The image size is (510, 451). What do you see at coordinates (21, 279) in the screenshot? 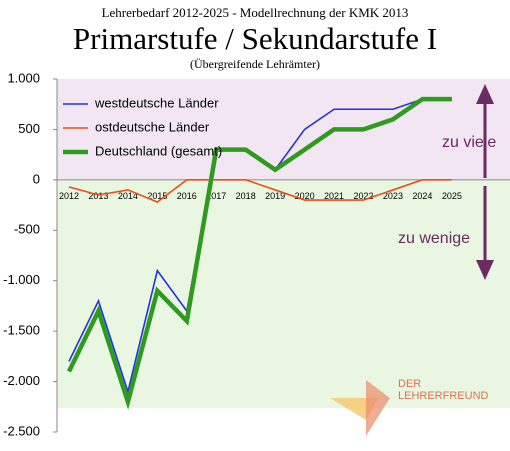
I see `y-tick-label: -1.000` at bounding box center [21, 279].